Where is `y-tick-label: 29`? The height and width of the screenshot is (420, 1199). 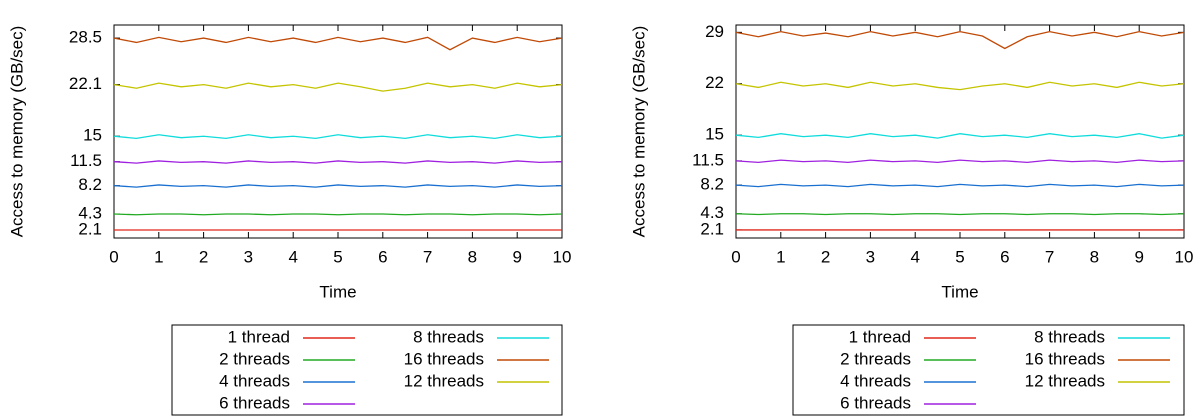 y-tick-label: 29 is located at coordinates (714, 31).